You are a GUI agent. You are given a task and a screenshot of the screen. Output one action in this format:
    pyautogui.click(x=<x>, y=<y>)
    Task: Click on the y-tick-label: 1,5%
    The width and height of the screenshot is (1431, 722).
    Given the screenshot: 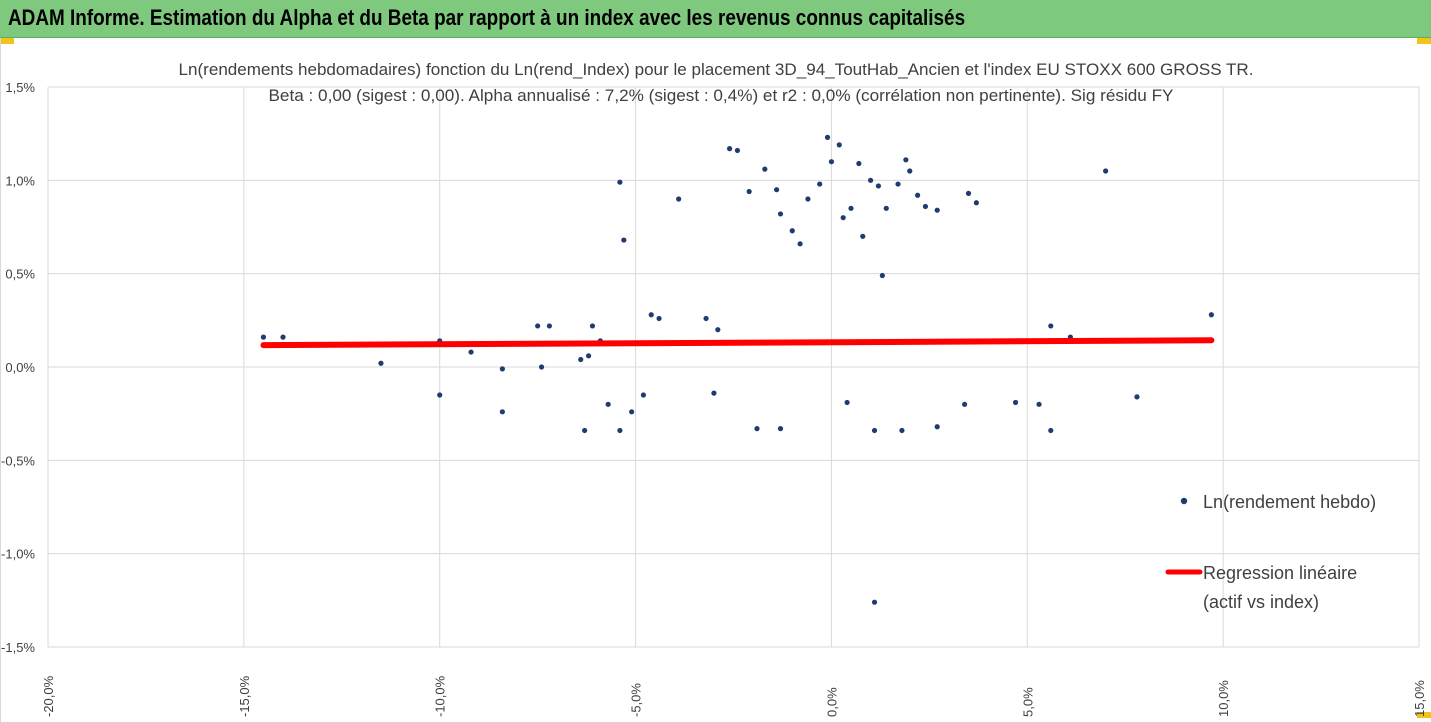 What is the action you would take?
    pyautogui.click(x=20, y=87)
    